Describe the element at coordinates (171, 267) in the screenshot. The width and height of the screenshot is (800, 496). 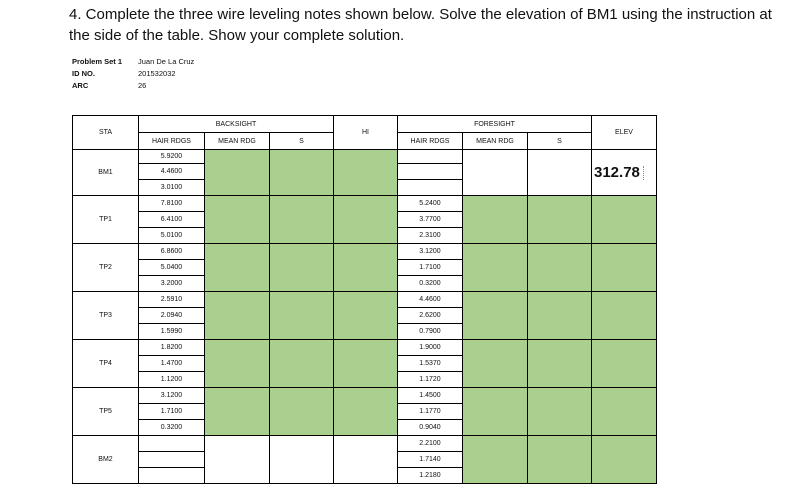
I see `bs-hair-reading: 5.0400` at that location.